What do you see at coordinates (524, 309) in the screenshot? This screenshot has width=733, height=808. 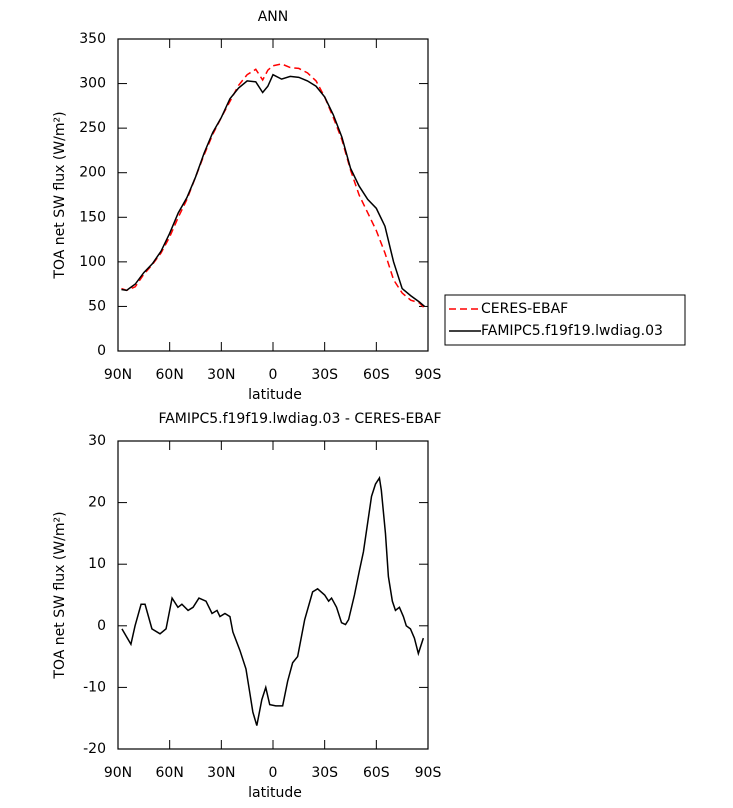 I see `legend-label: CERES-EBAF` at bounding box center [524, 309].